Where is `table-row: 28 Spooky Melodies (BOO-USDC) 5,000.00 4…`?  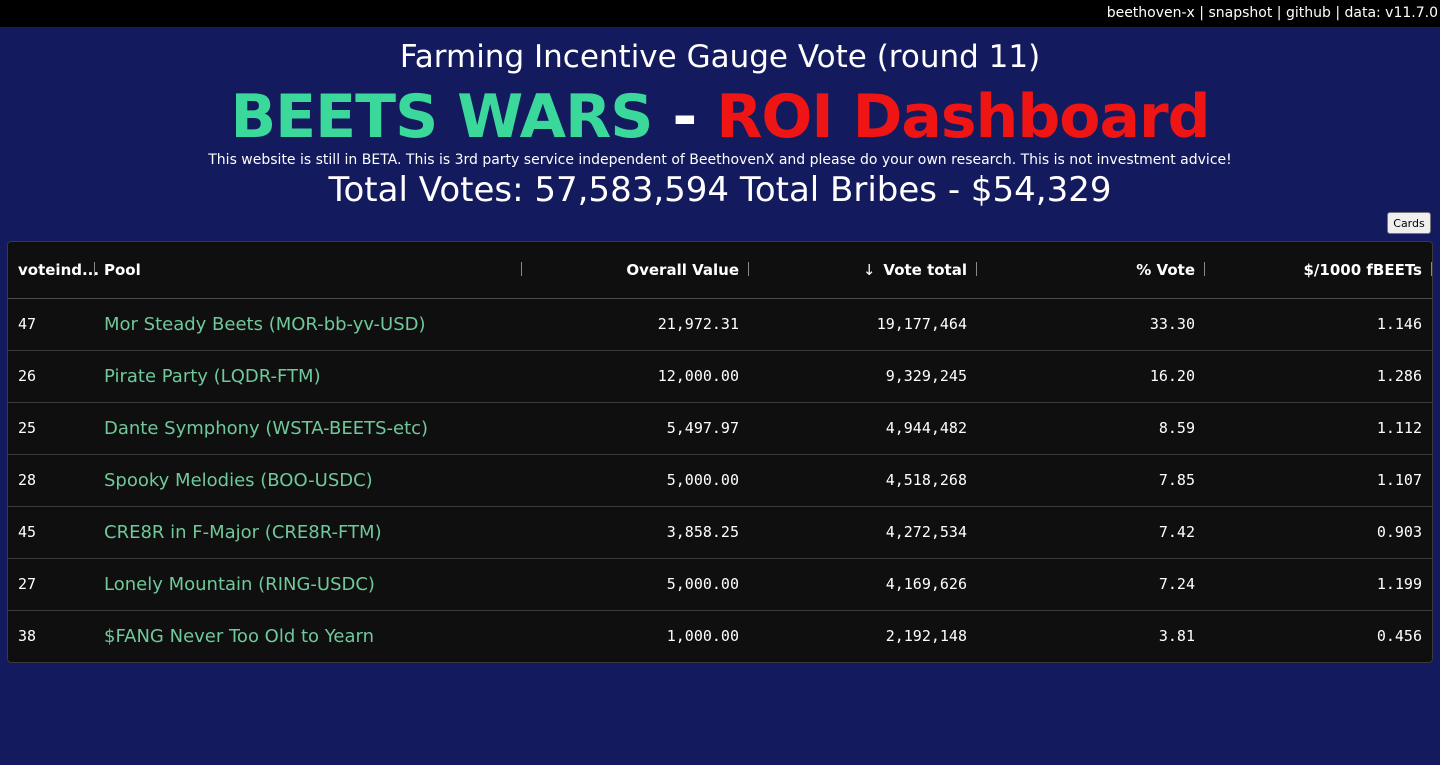 table-row: 28 Spooky Melodies (BOO-USDC) 5,000.00 4… is located at coordinates (720, 481).